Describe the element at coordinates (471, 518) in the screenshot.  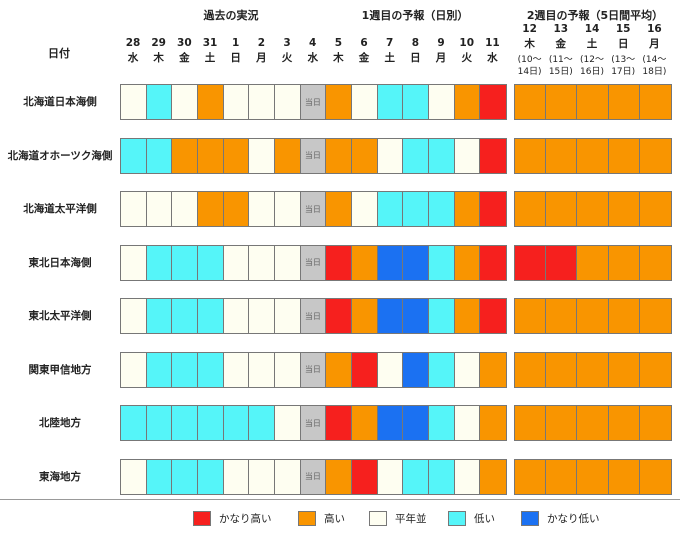
I see `legend-item: 低い` at that location.